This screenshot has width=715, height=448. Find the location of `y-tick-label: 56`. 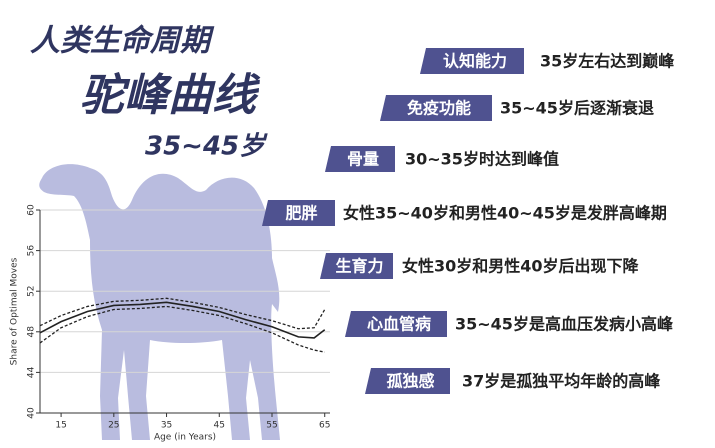

y-tick-label: 56 is located at coordinates (32, 251).